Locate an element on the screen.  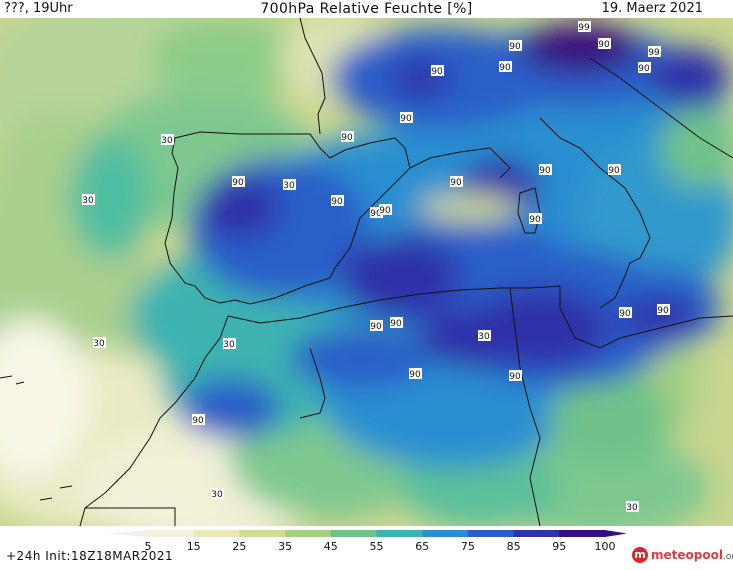
colorbar-tick-label: 45 is located at coordinates (331, 546).